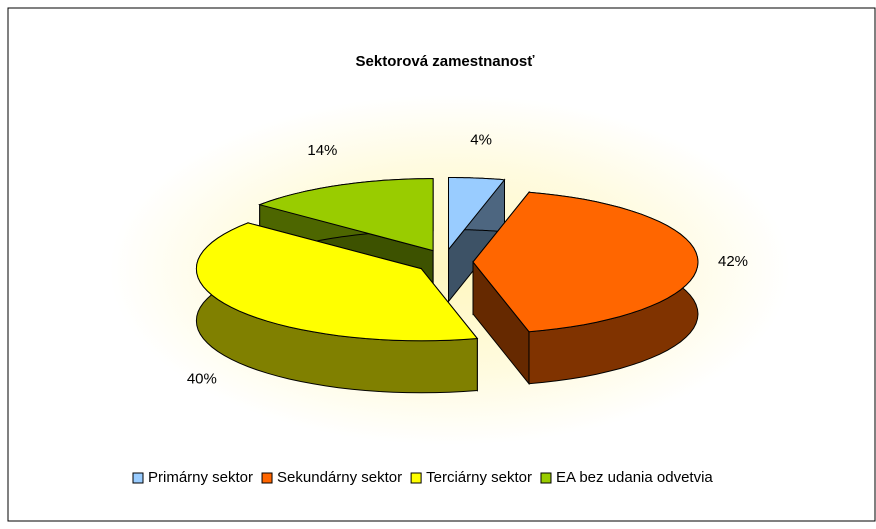 The image size is (876, 529). I want to click on legend-label: Sekundárny sektor, so click(339, 477).